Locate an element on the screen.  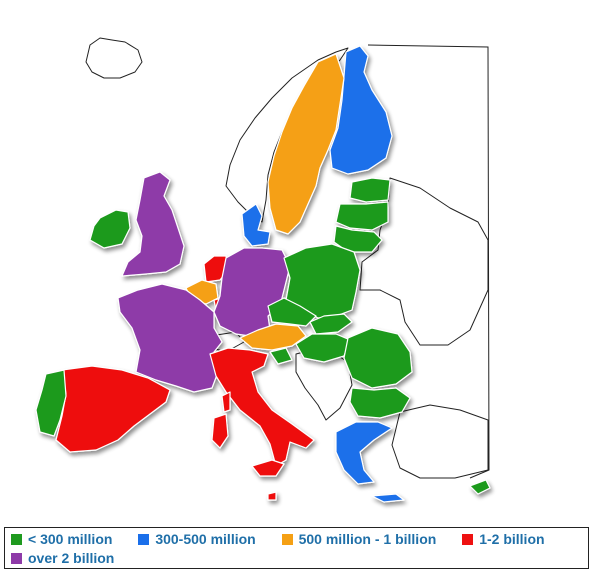
slovenia is located at coordinates (281, 356).